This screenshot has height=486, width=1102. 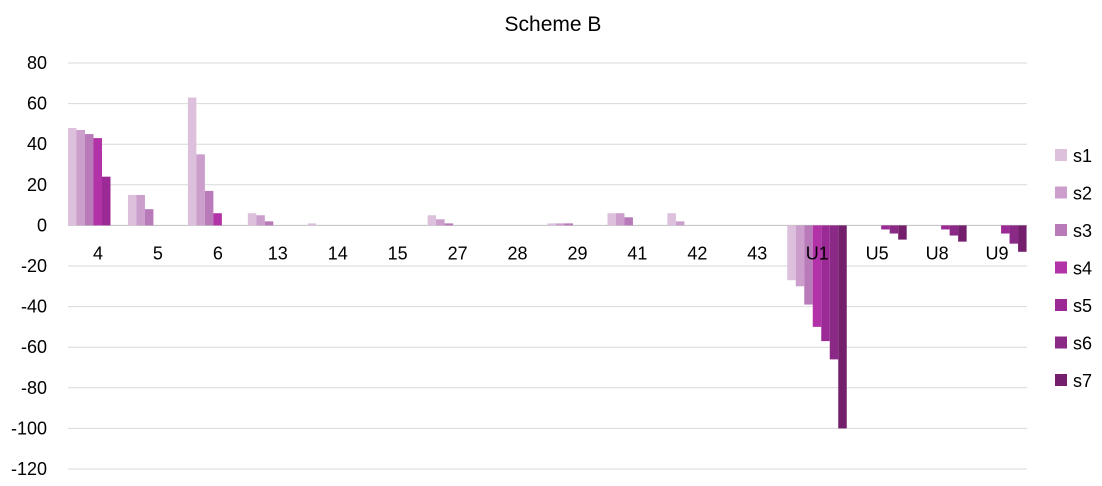 I want to click on y-axis-tick-labels: 80 60 40 20 0 -20 -40 -60 -80 -100 -120, so click(x=29, y=266).